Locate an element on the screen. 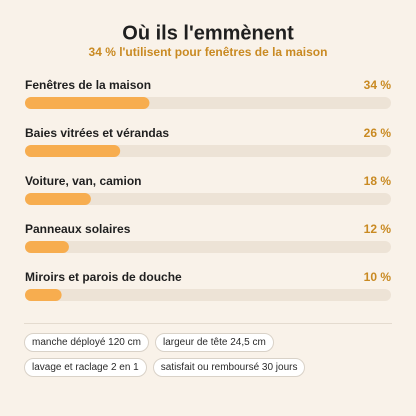 The height and width of the screenshot is (416, 416). tag: largeur de tête 24,5 cm is located at coordinates (214, 342).